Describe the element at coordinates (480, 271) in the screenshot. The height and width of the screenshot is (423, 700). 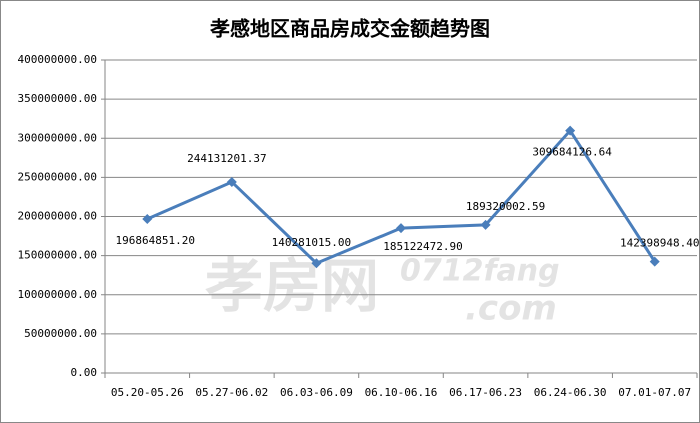
I see `watermark: 0712fang` at that location.